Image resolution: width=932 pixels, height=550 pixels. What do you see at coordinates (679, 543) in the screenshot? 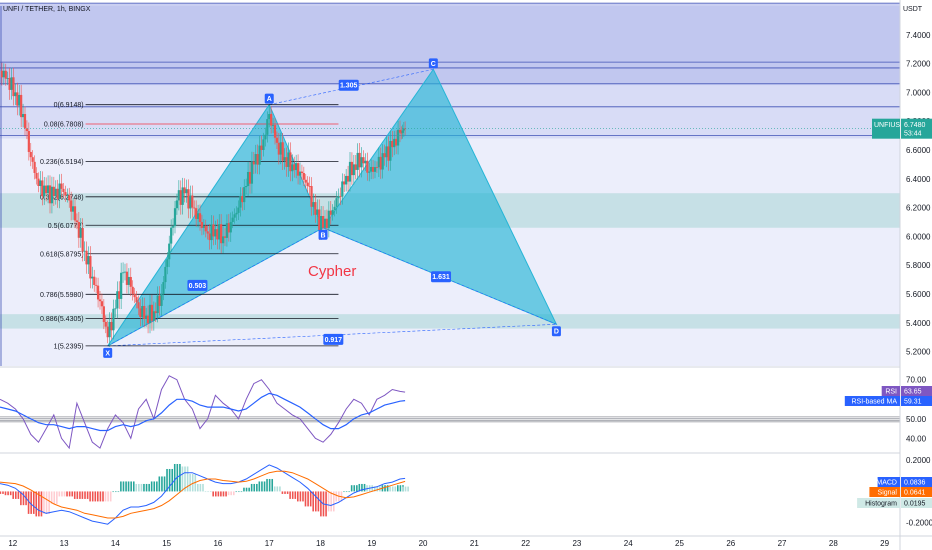
I see `time-axis-tick: 25` at bounding box center [679, 543].